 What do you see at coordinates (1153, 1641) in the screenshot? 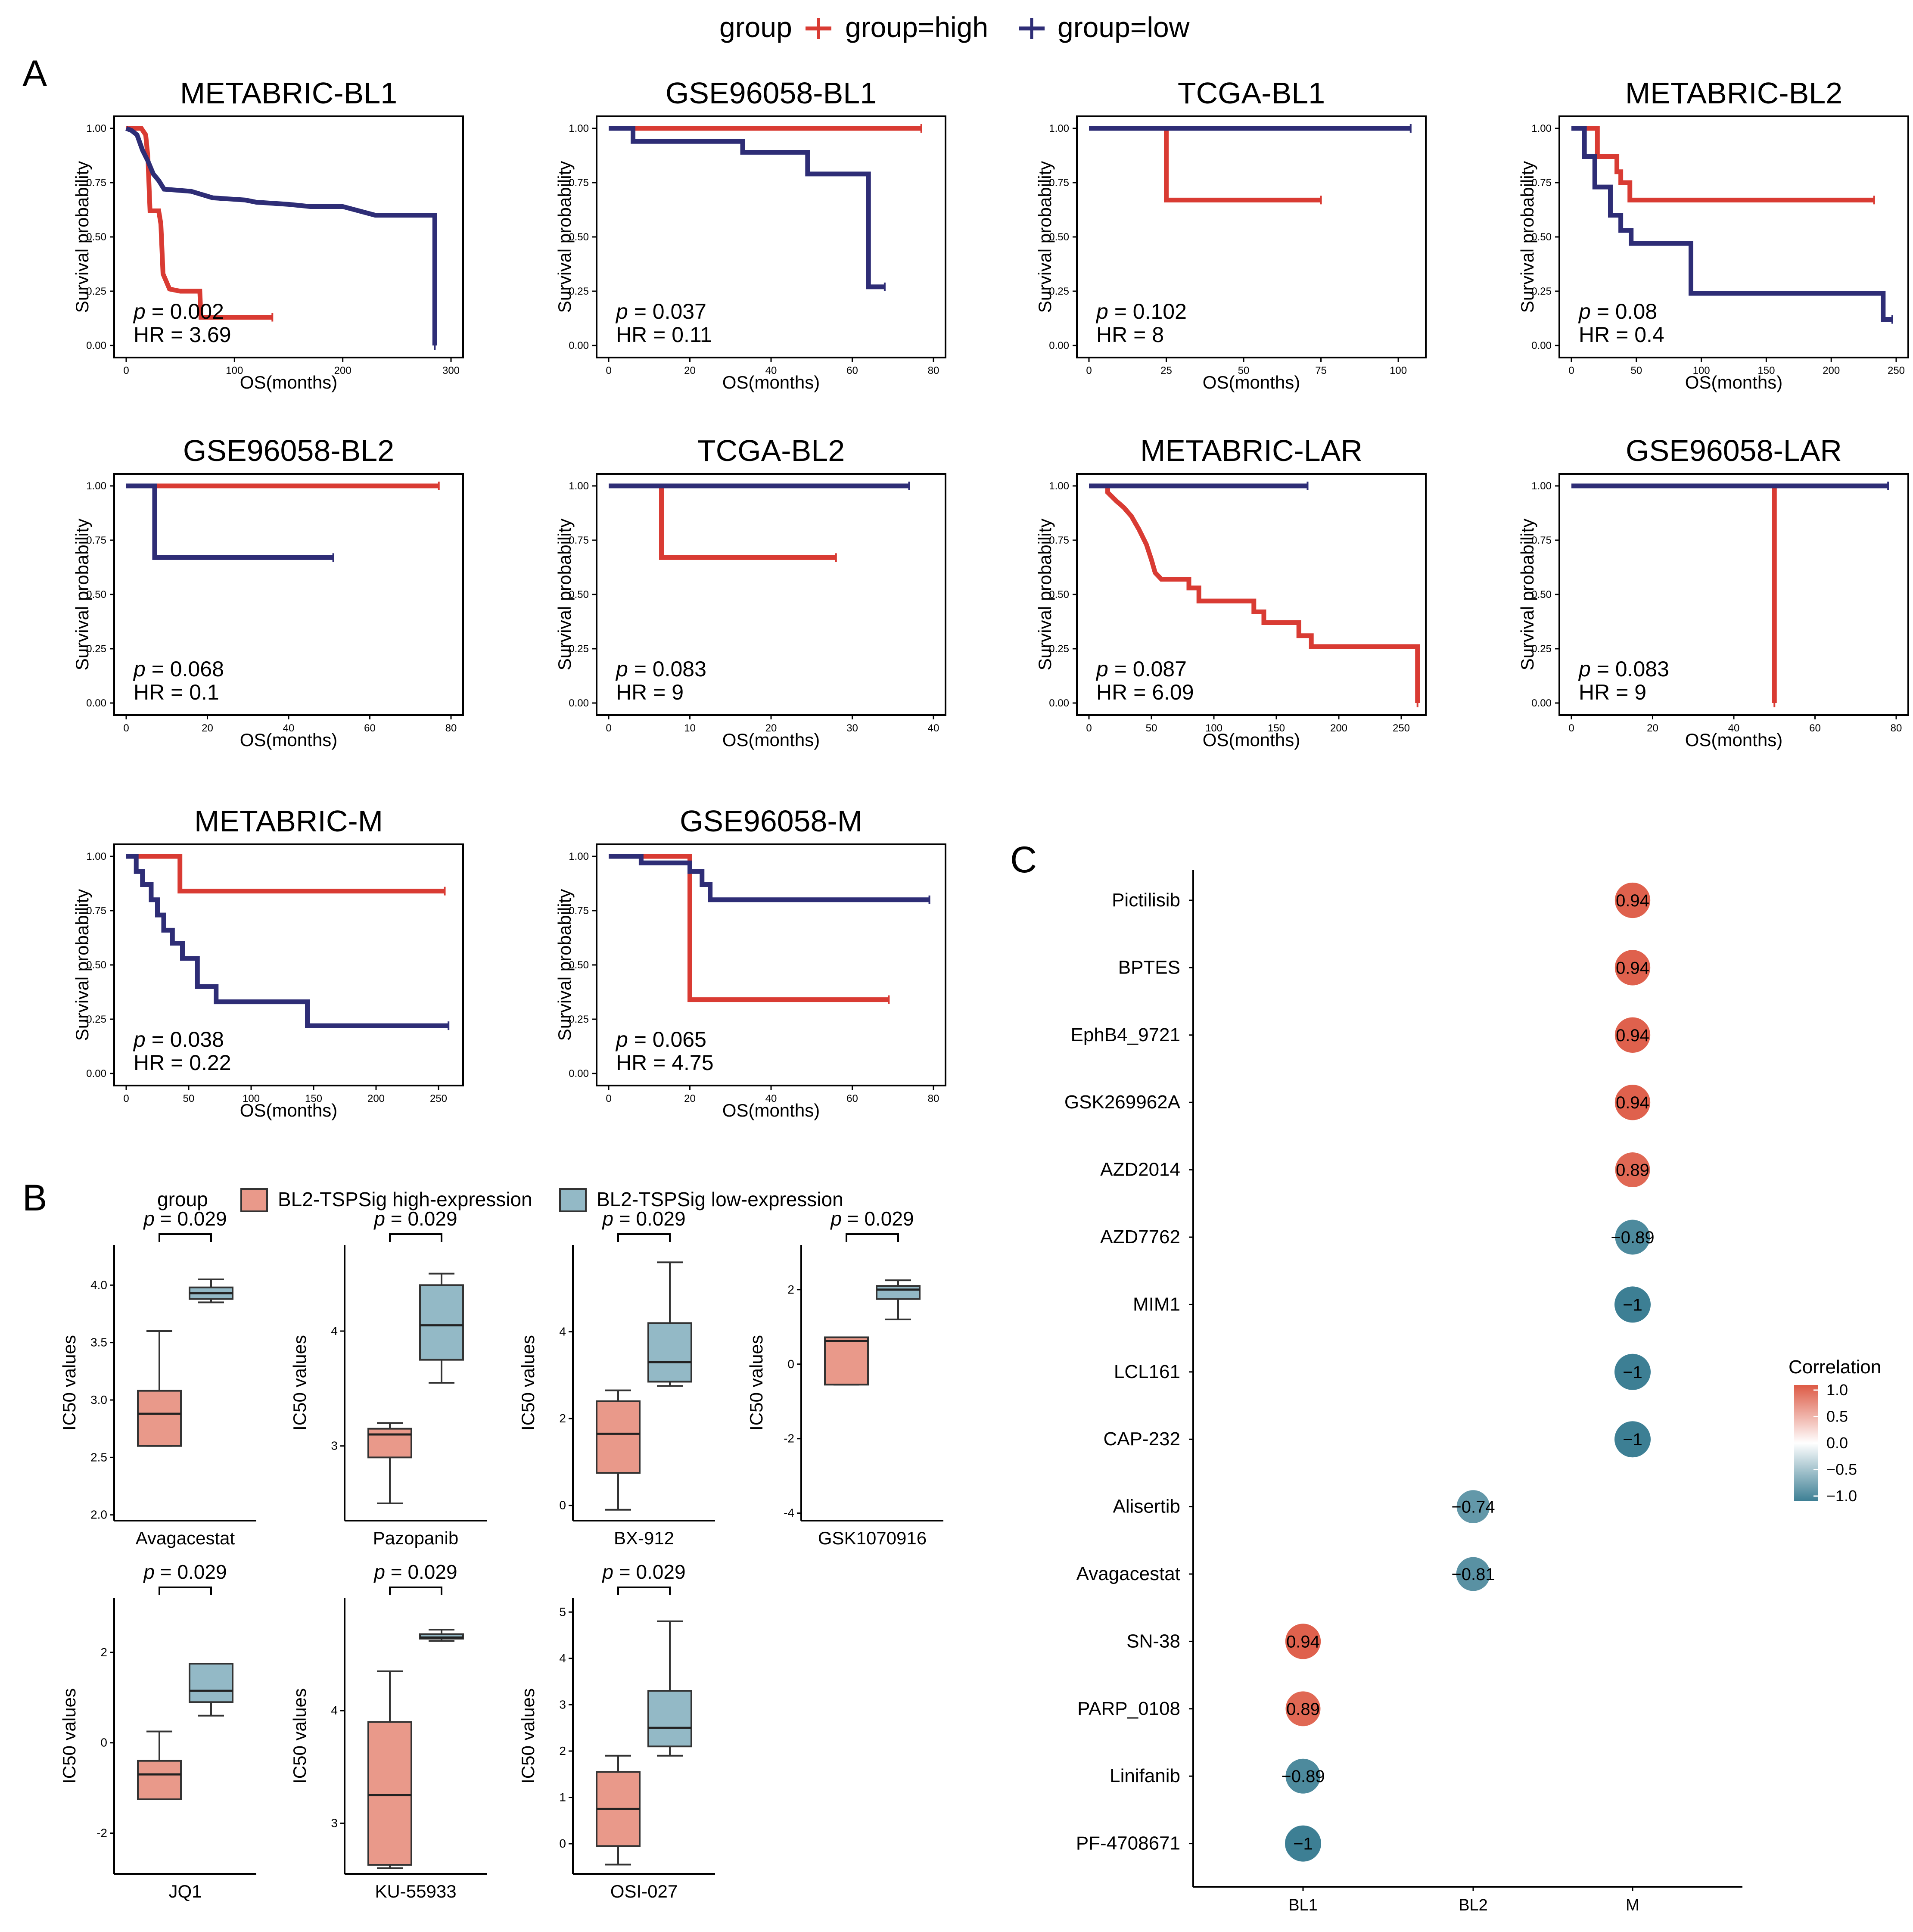
I see `corr-drug-label: SN-38` at bounding box center [1153, 1641].